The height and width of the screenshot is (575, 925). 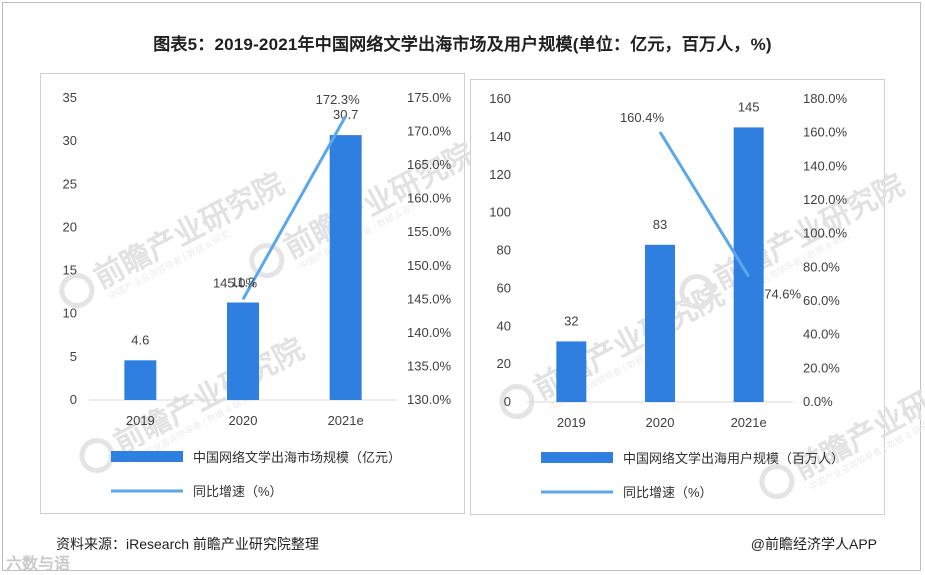 What do you see at coordinates (73, 356) in the screenshot?
I see `y-left-tick-label: 5` at bounding box center [73, 356].